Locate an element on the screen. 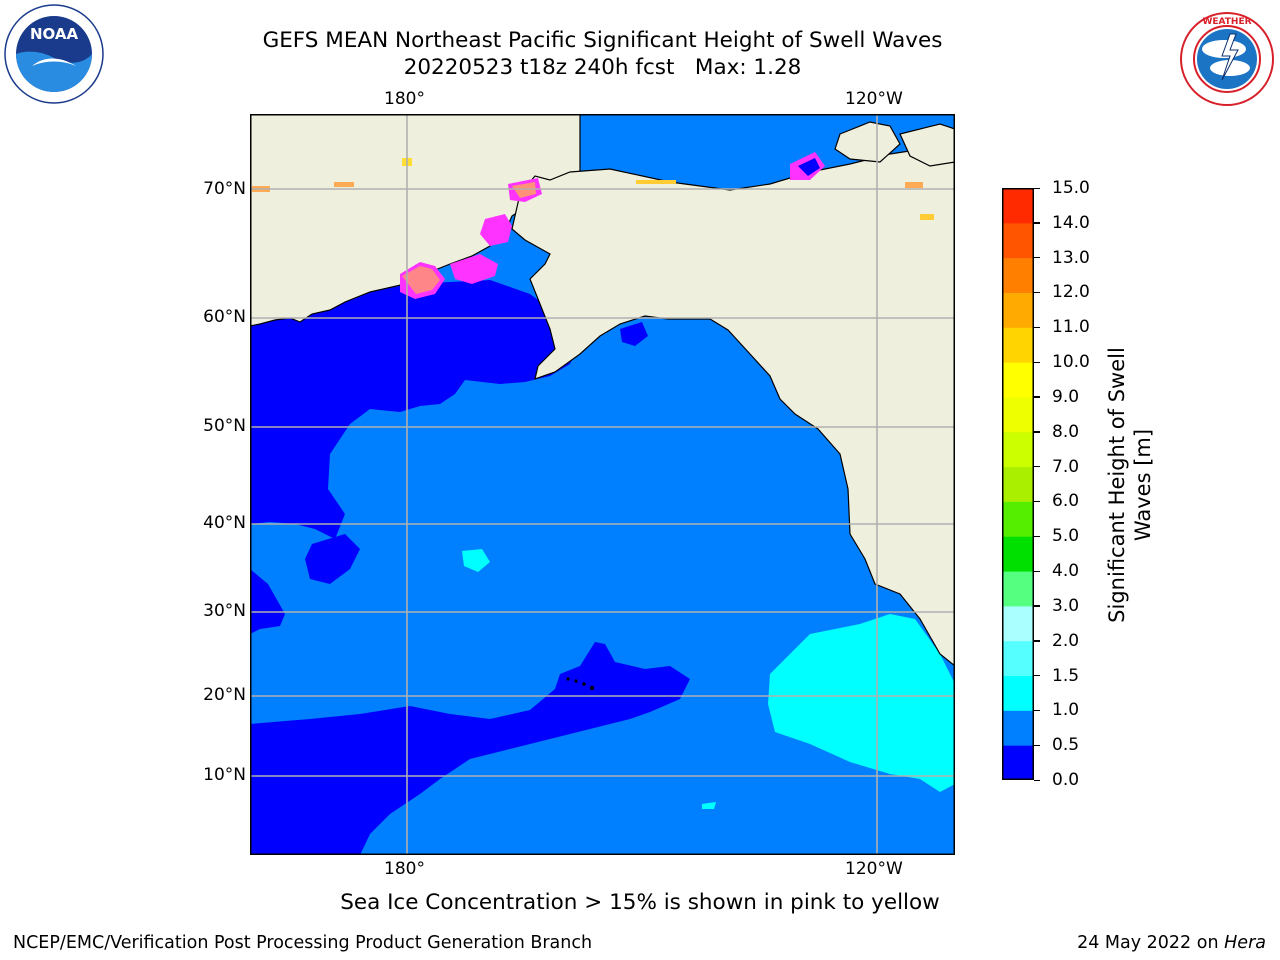 The image size is (1280, 960). chart-subtitle: 20220523 t18z 240h fcst Max: 1.28 is located at coordinates (602, 67).